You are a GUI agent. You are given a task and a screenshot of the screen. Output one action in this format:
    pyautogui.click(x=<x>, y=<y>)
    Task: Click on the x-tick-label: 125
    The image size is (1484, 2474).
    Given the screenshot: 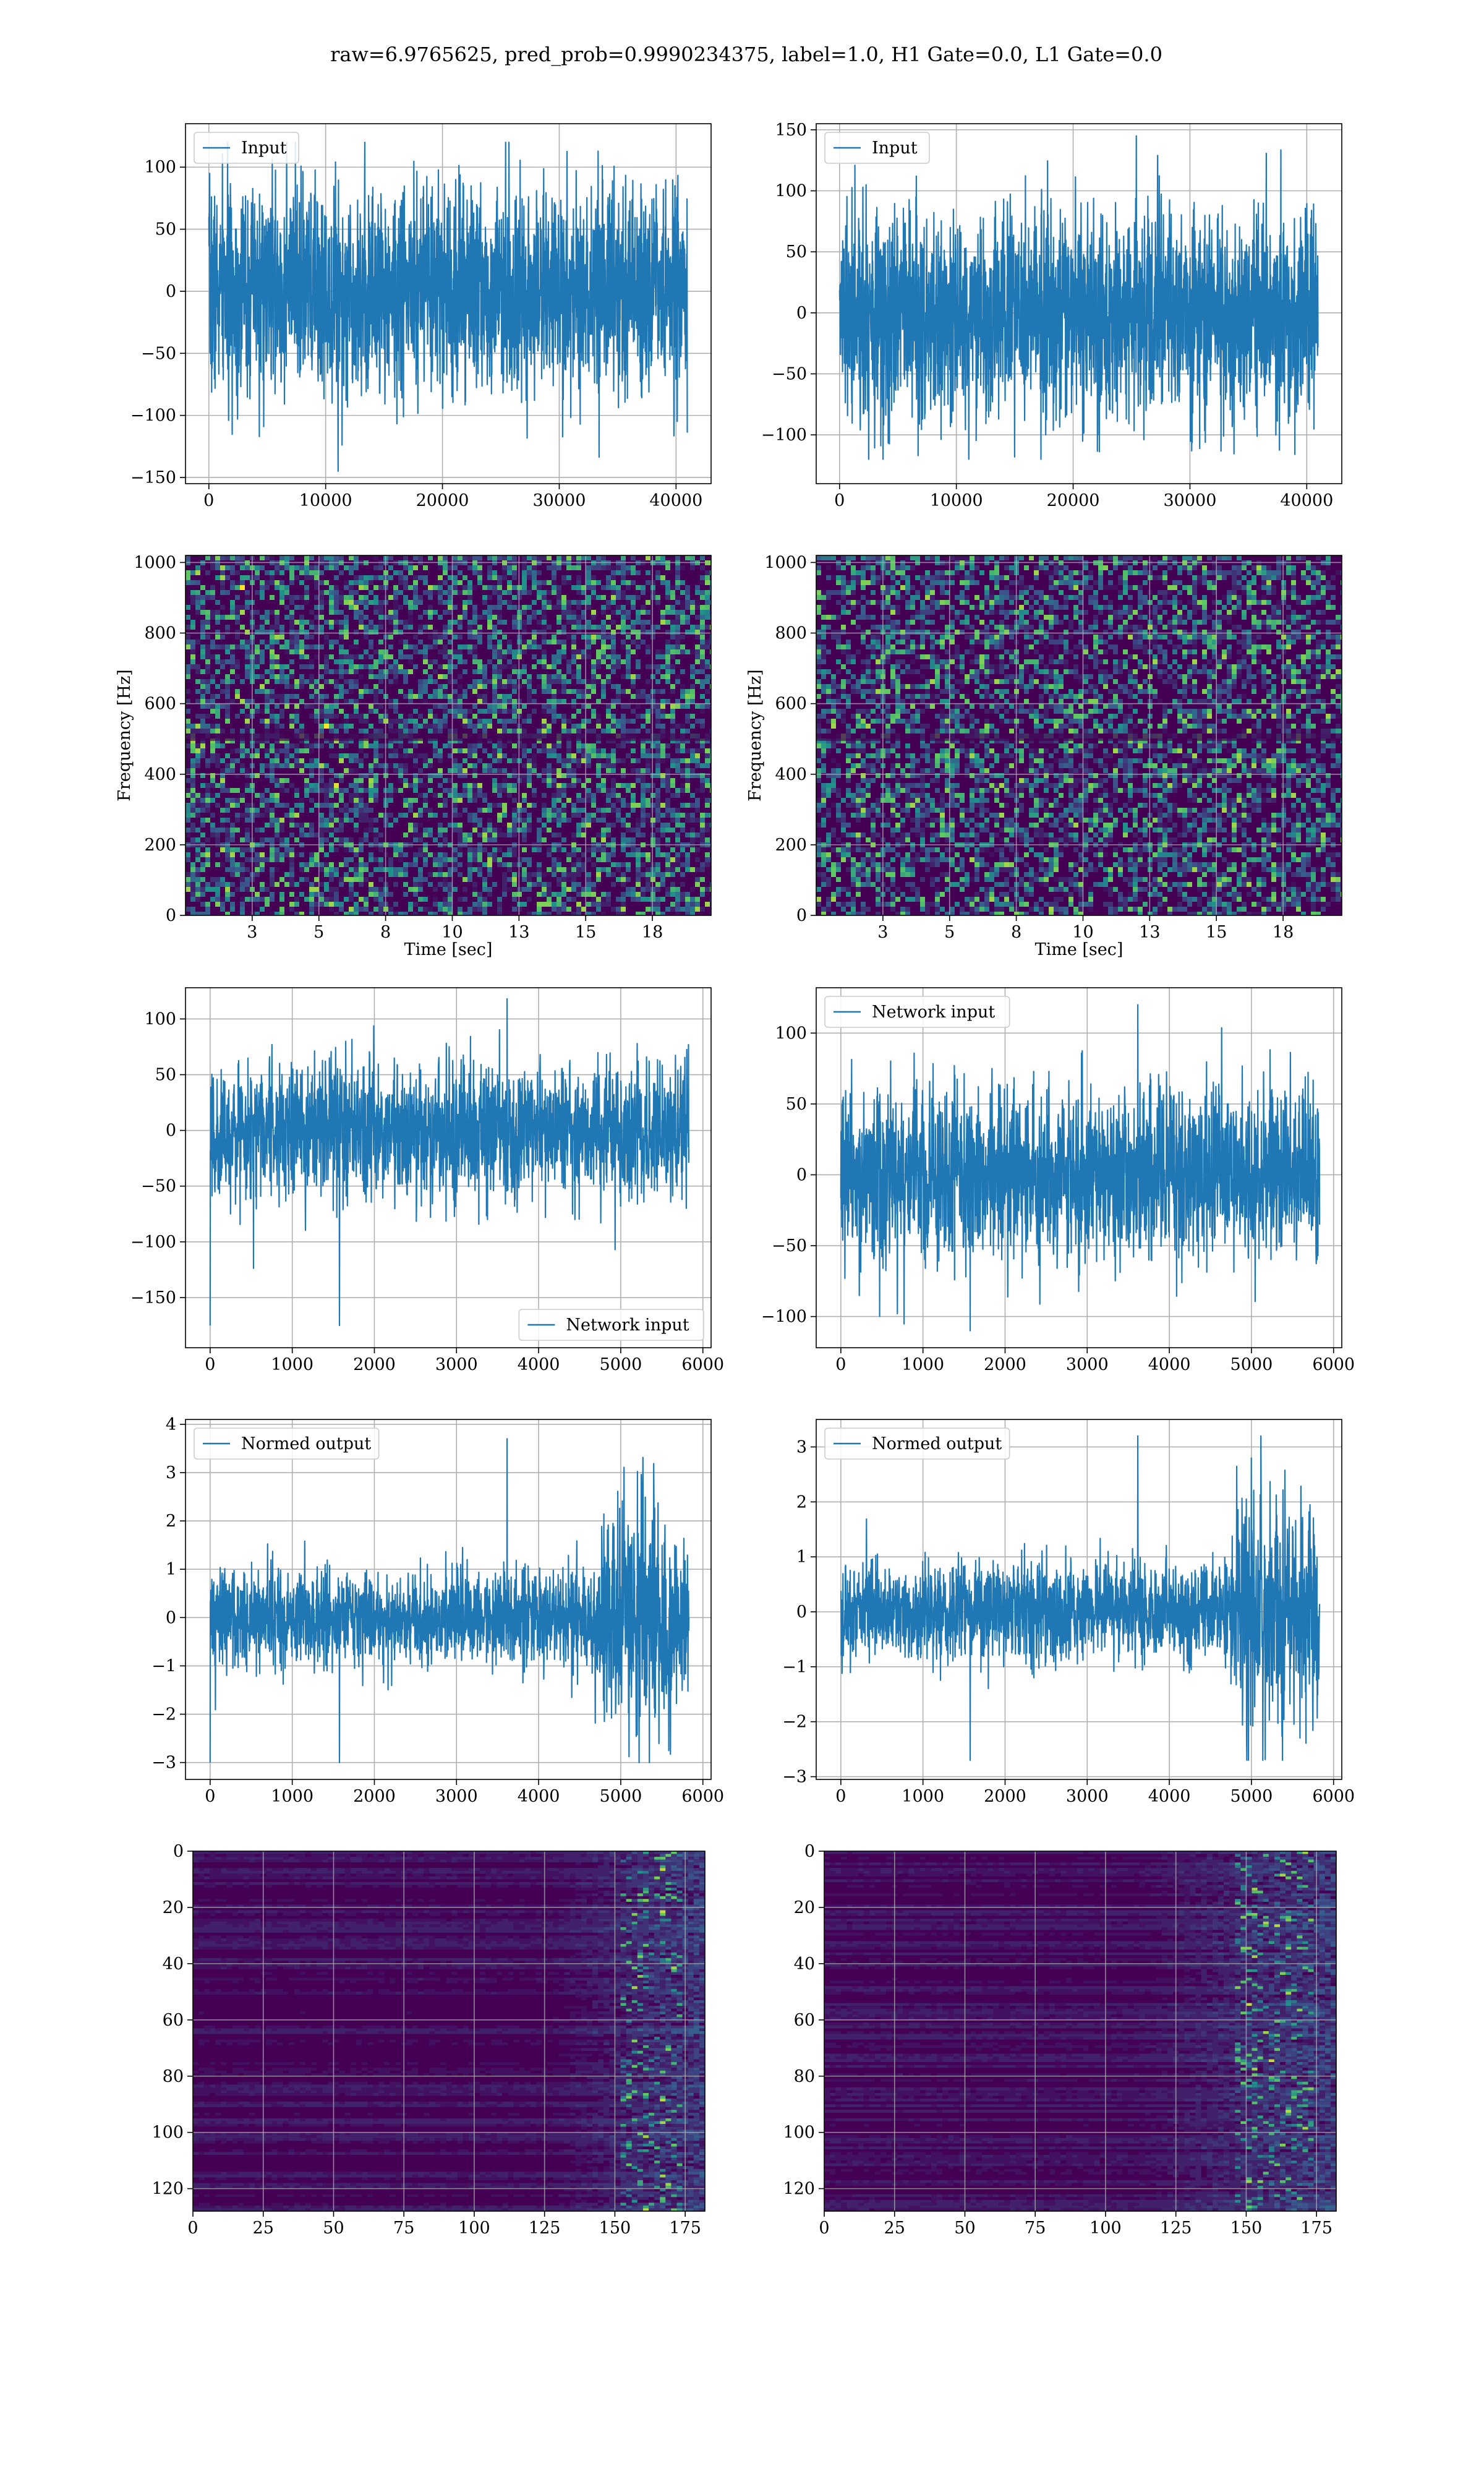 What is the action you would take?
    pyautogui.click(x=1176, y=2228)
    